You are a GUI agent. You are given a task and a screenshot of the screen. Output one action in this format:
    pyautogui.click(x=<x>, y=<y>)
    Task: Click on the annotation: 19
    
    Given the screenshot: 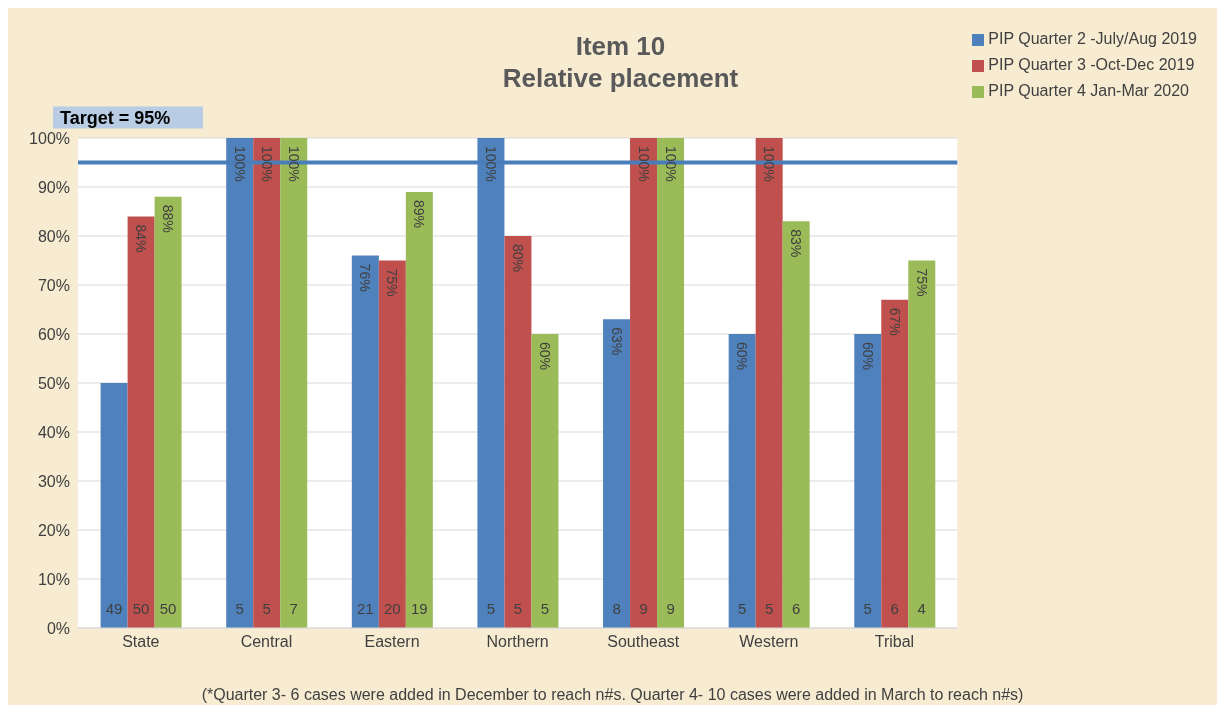 What is the action you would take?
    pyautogui.click(x=419, y=608)
    